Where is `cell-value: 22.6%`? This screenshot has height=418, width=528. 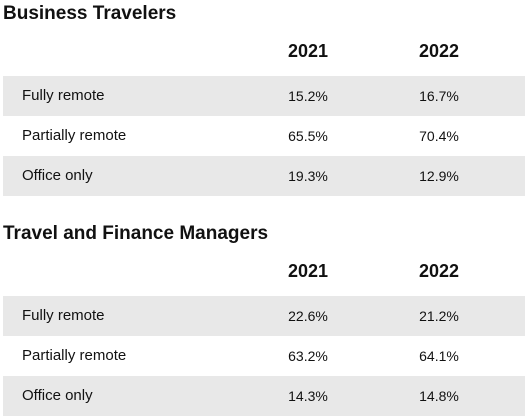
cell-value: 22.6% is located at coordinates (308, 316).